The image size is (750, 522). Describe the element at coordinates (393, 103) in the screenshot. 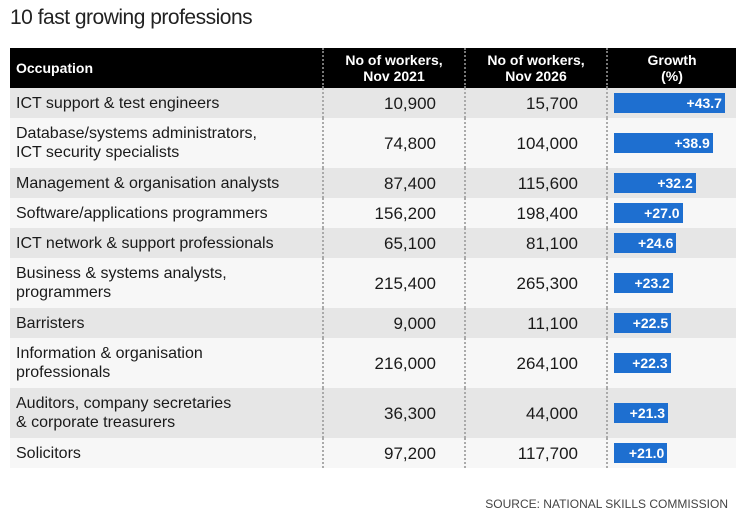

I see `nov-2021-cell: 10,900` at that location.